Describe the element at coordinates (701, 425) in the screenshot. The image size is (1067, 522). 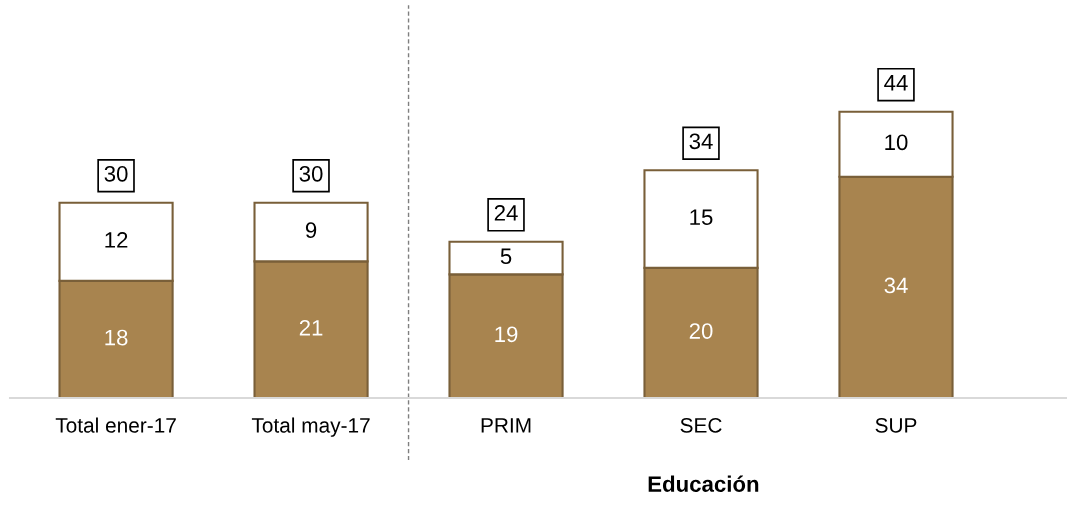
I see `x-tick-label: SEC` at that location.